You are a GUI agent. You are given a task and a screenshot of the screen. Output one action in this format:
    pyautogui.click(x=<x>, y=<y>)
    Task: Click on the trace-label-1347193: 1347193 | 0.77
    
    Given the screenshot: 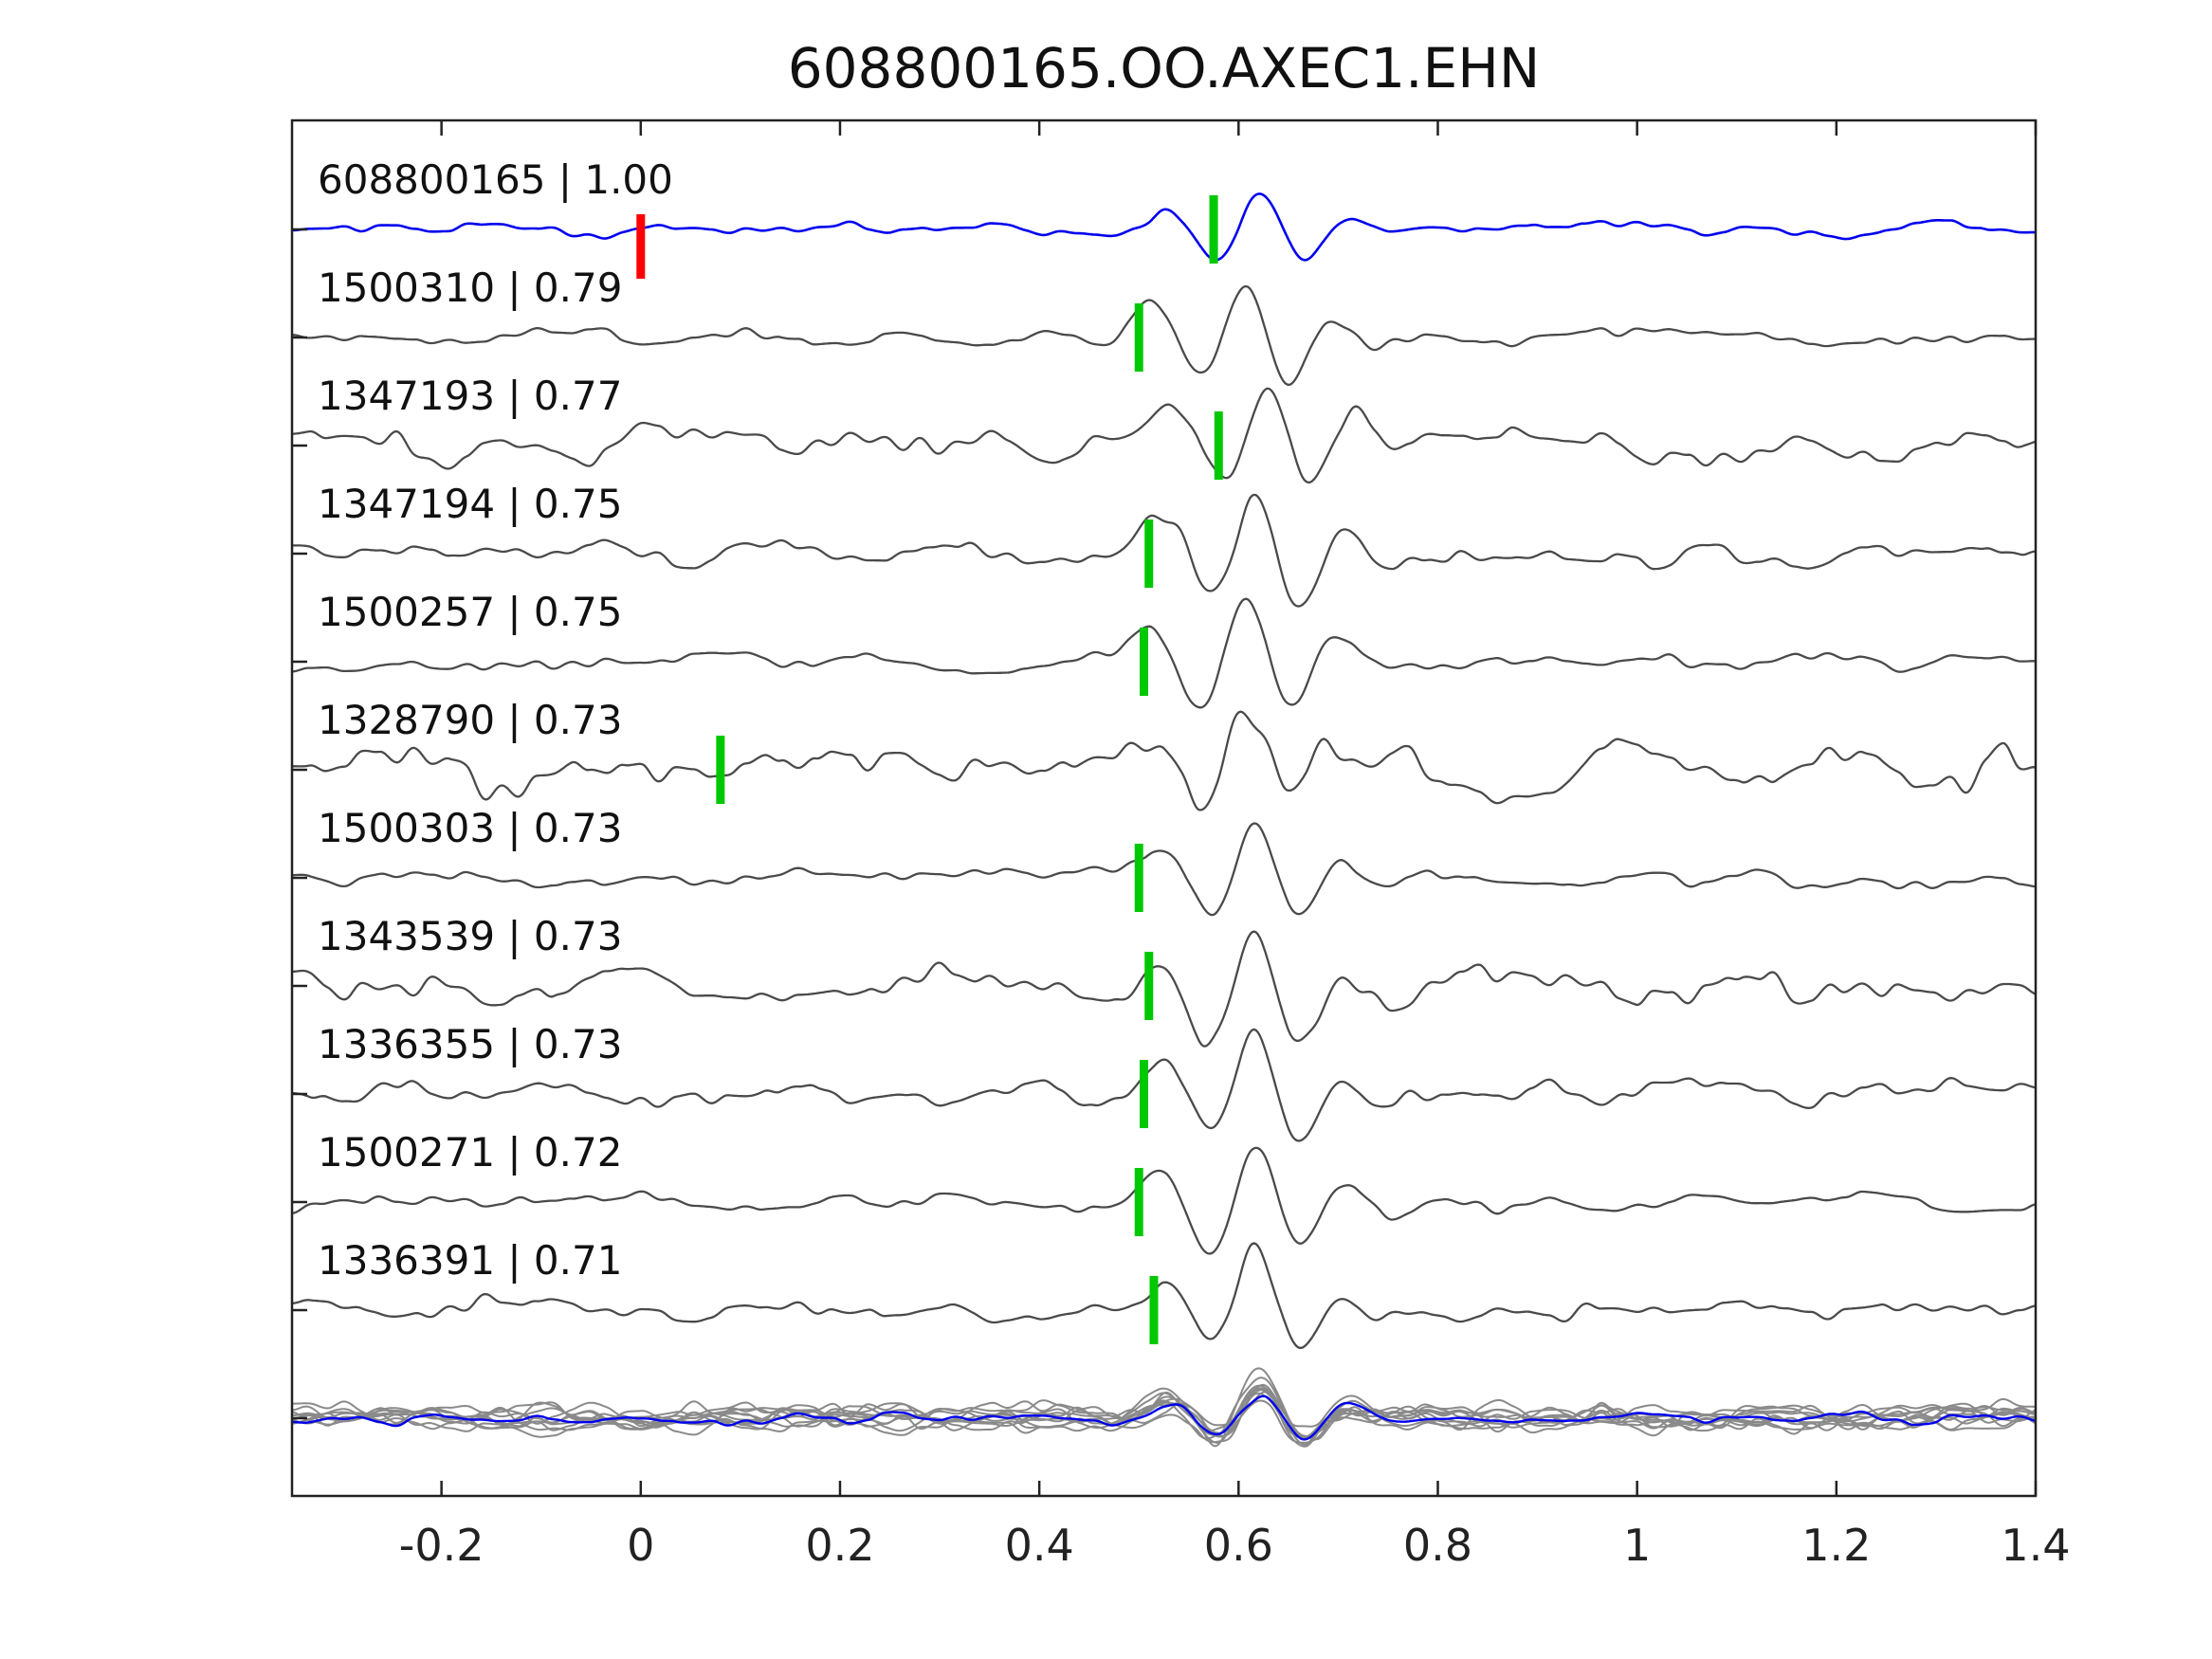 What is the action you would take?
    pyautogui.click(x=470, y=396)
    